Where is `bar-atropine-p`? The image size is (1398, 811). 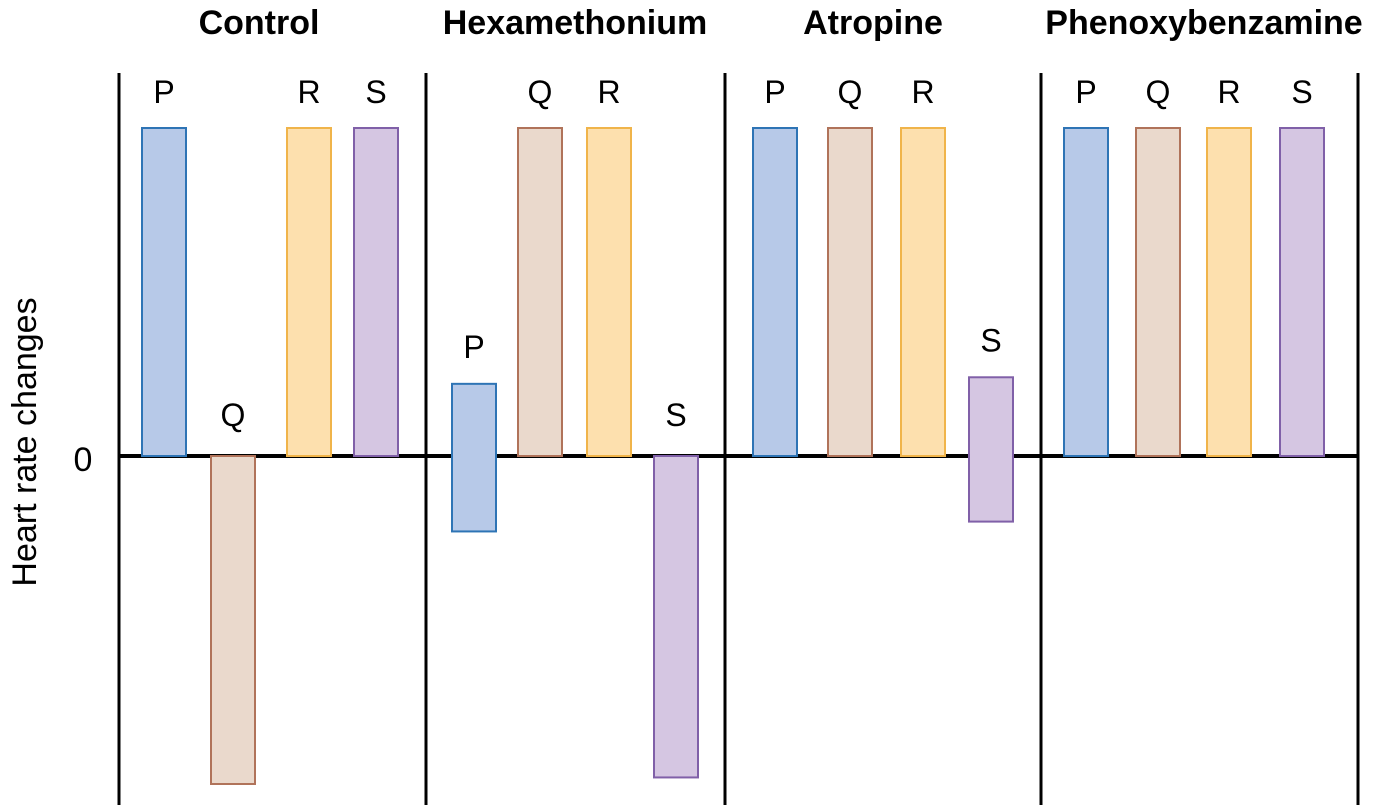
bar-atropine-p is located at coordinates (775, 292).